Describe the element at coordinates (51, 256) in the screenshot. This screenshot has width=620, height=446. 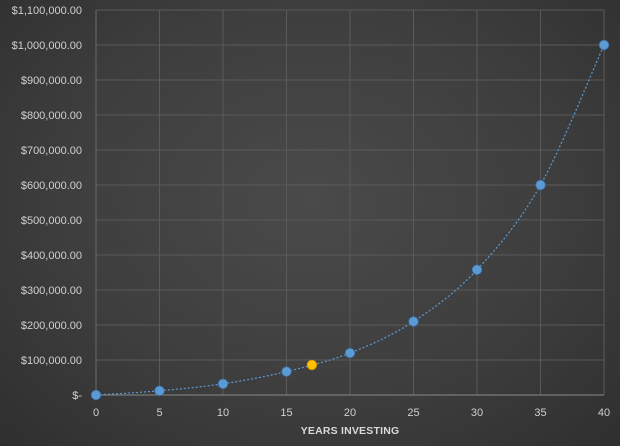
I see `y-tick-label: $400,000.00` at that location.